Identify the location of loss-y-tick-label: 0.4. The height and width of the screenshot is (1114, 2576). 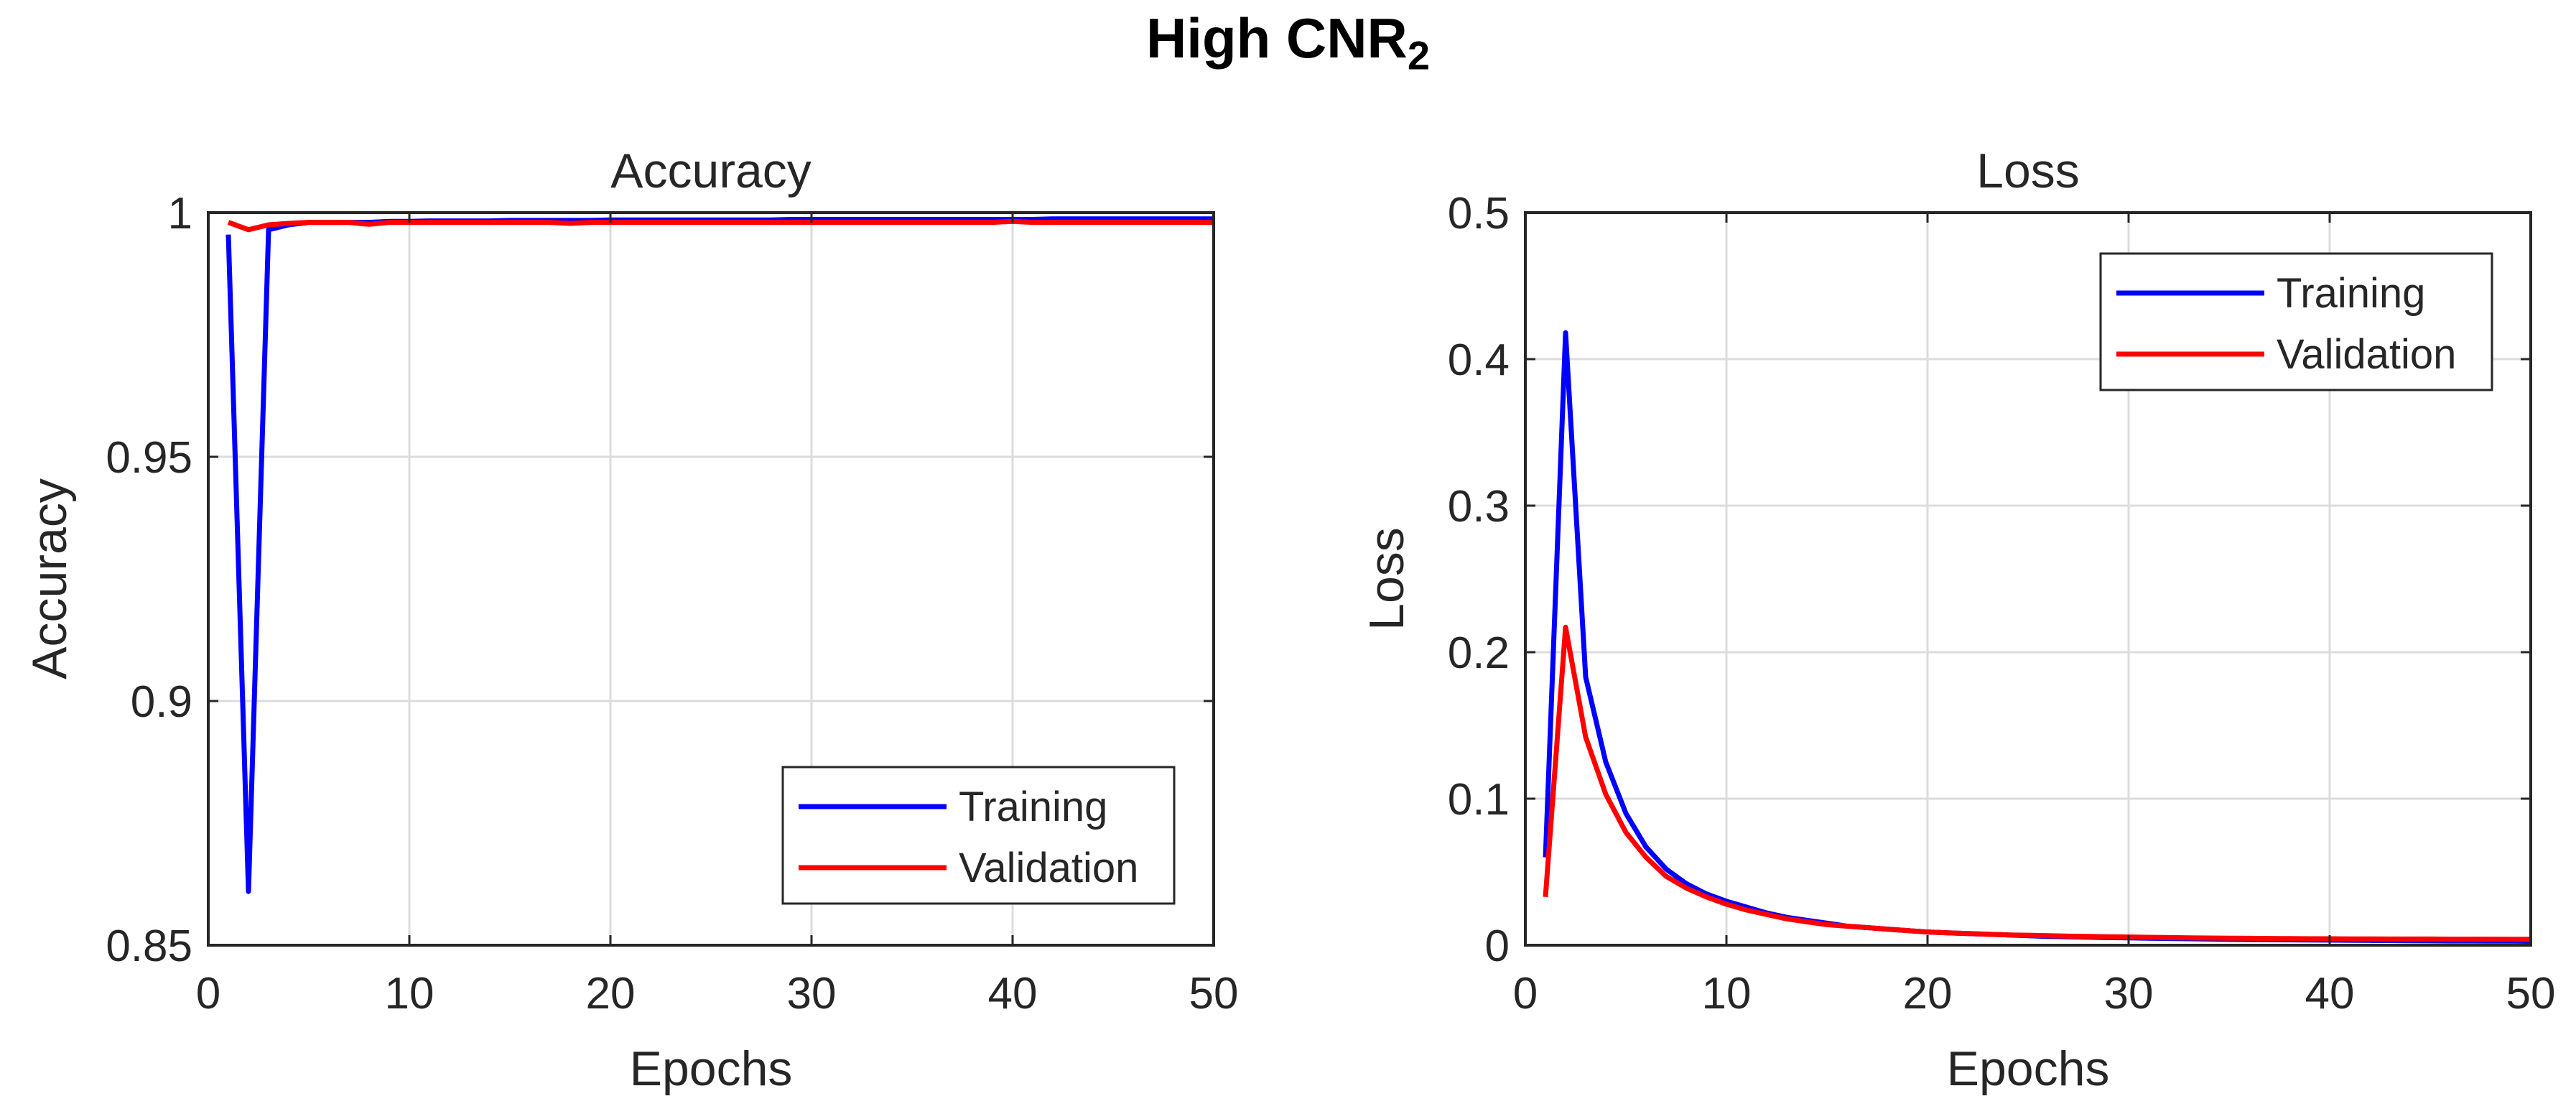
(1479, 360).